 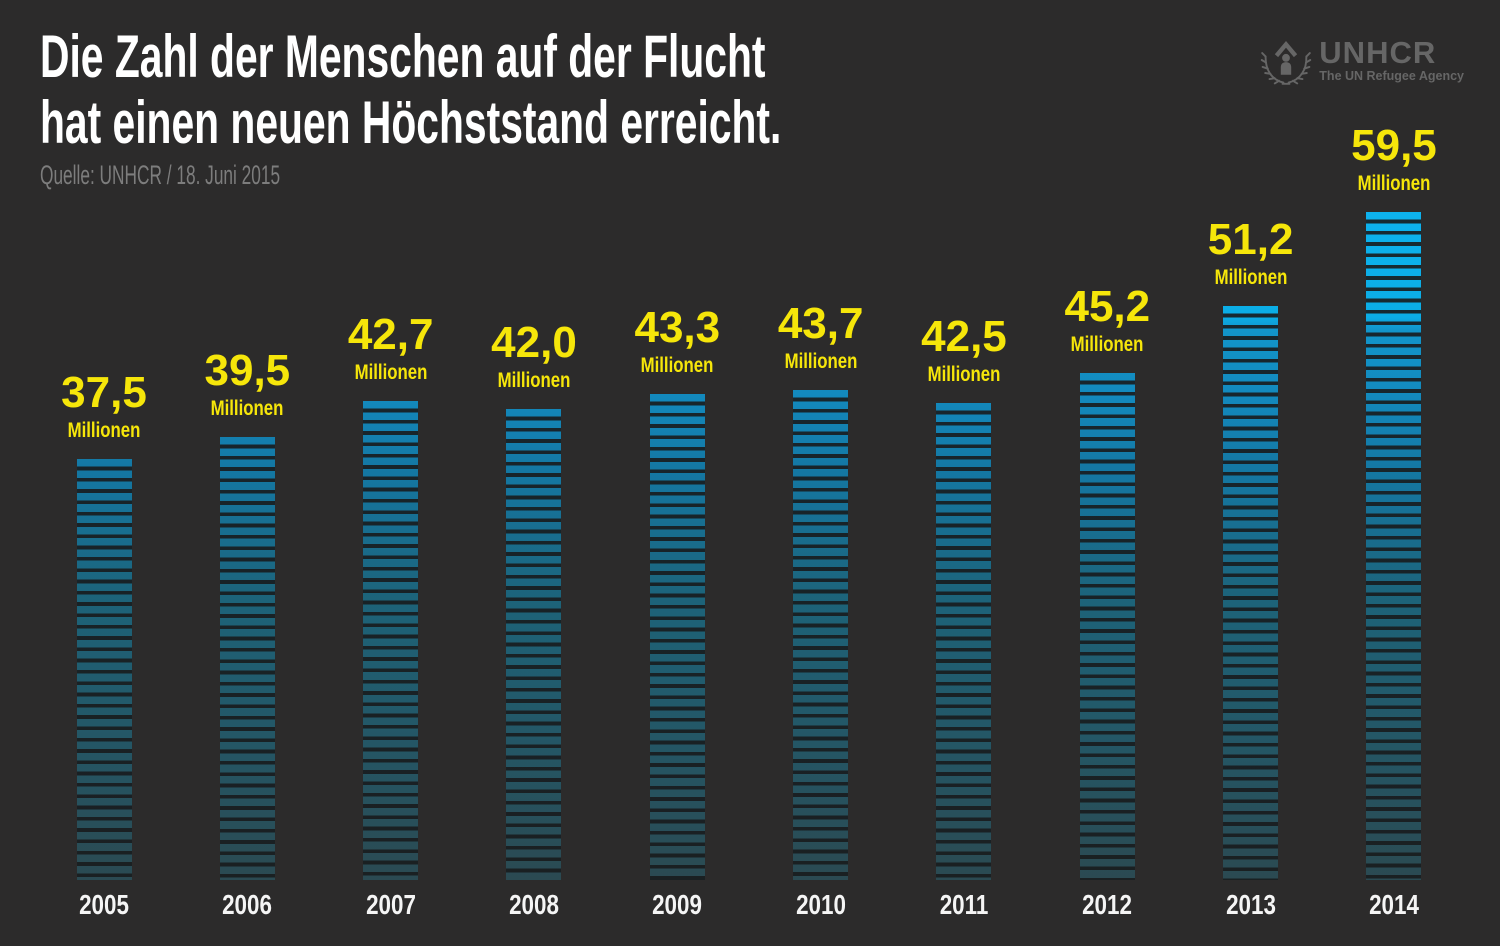 I want to click on bar-2014, so click(x=1394, y=546).